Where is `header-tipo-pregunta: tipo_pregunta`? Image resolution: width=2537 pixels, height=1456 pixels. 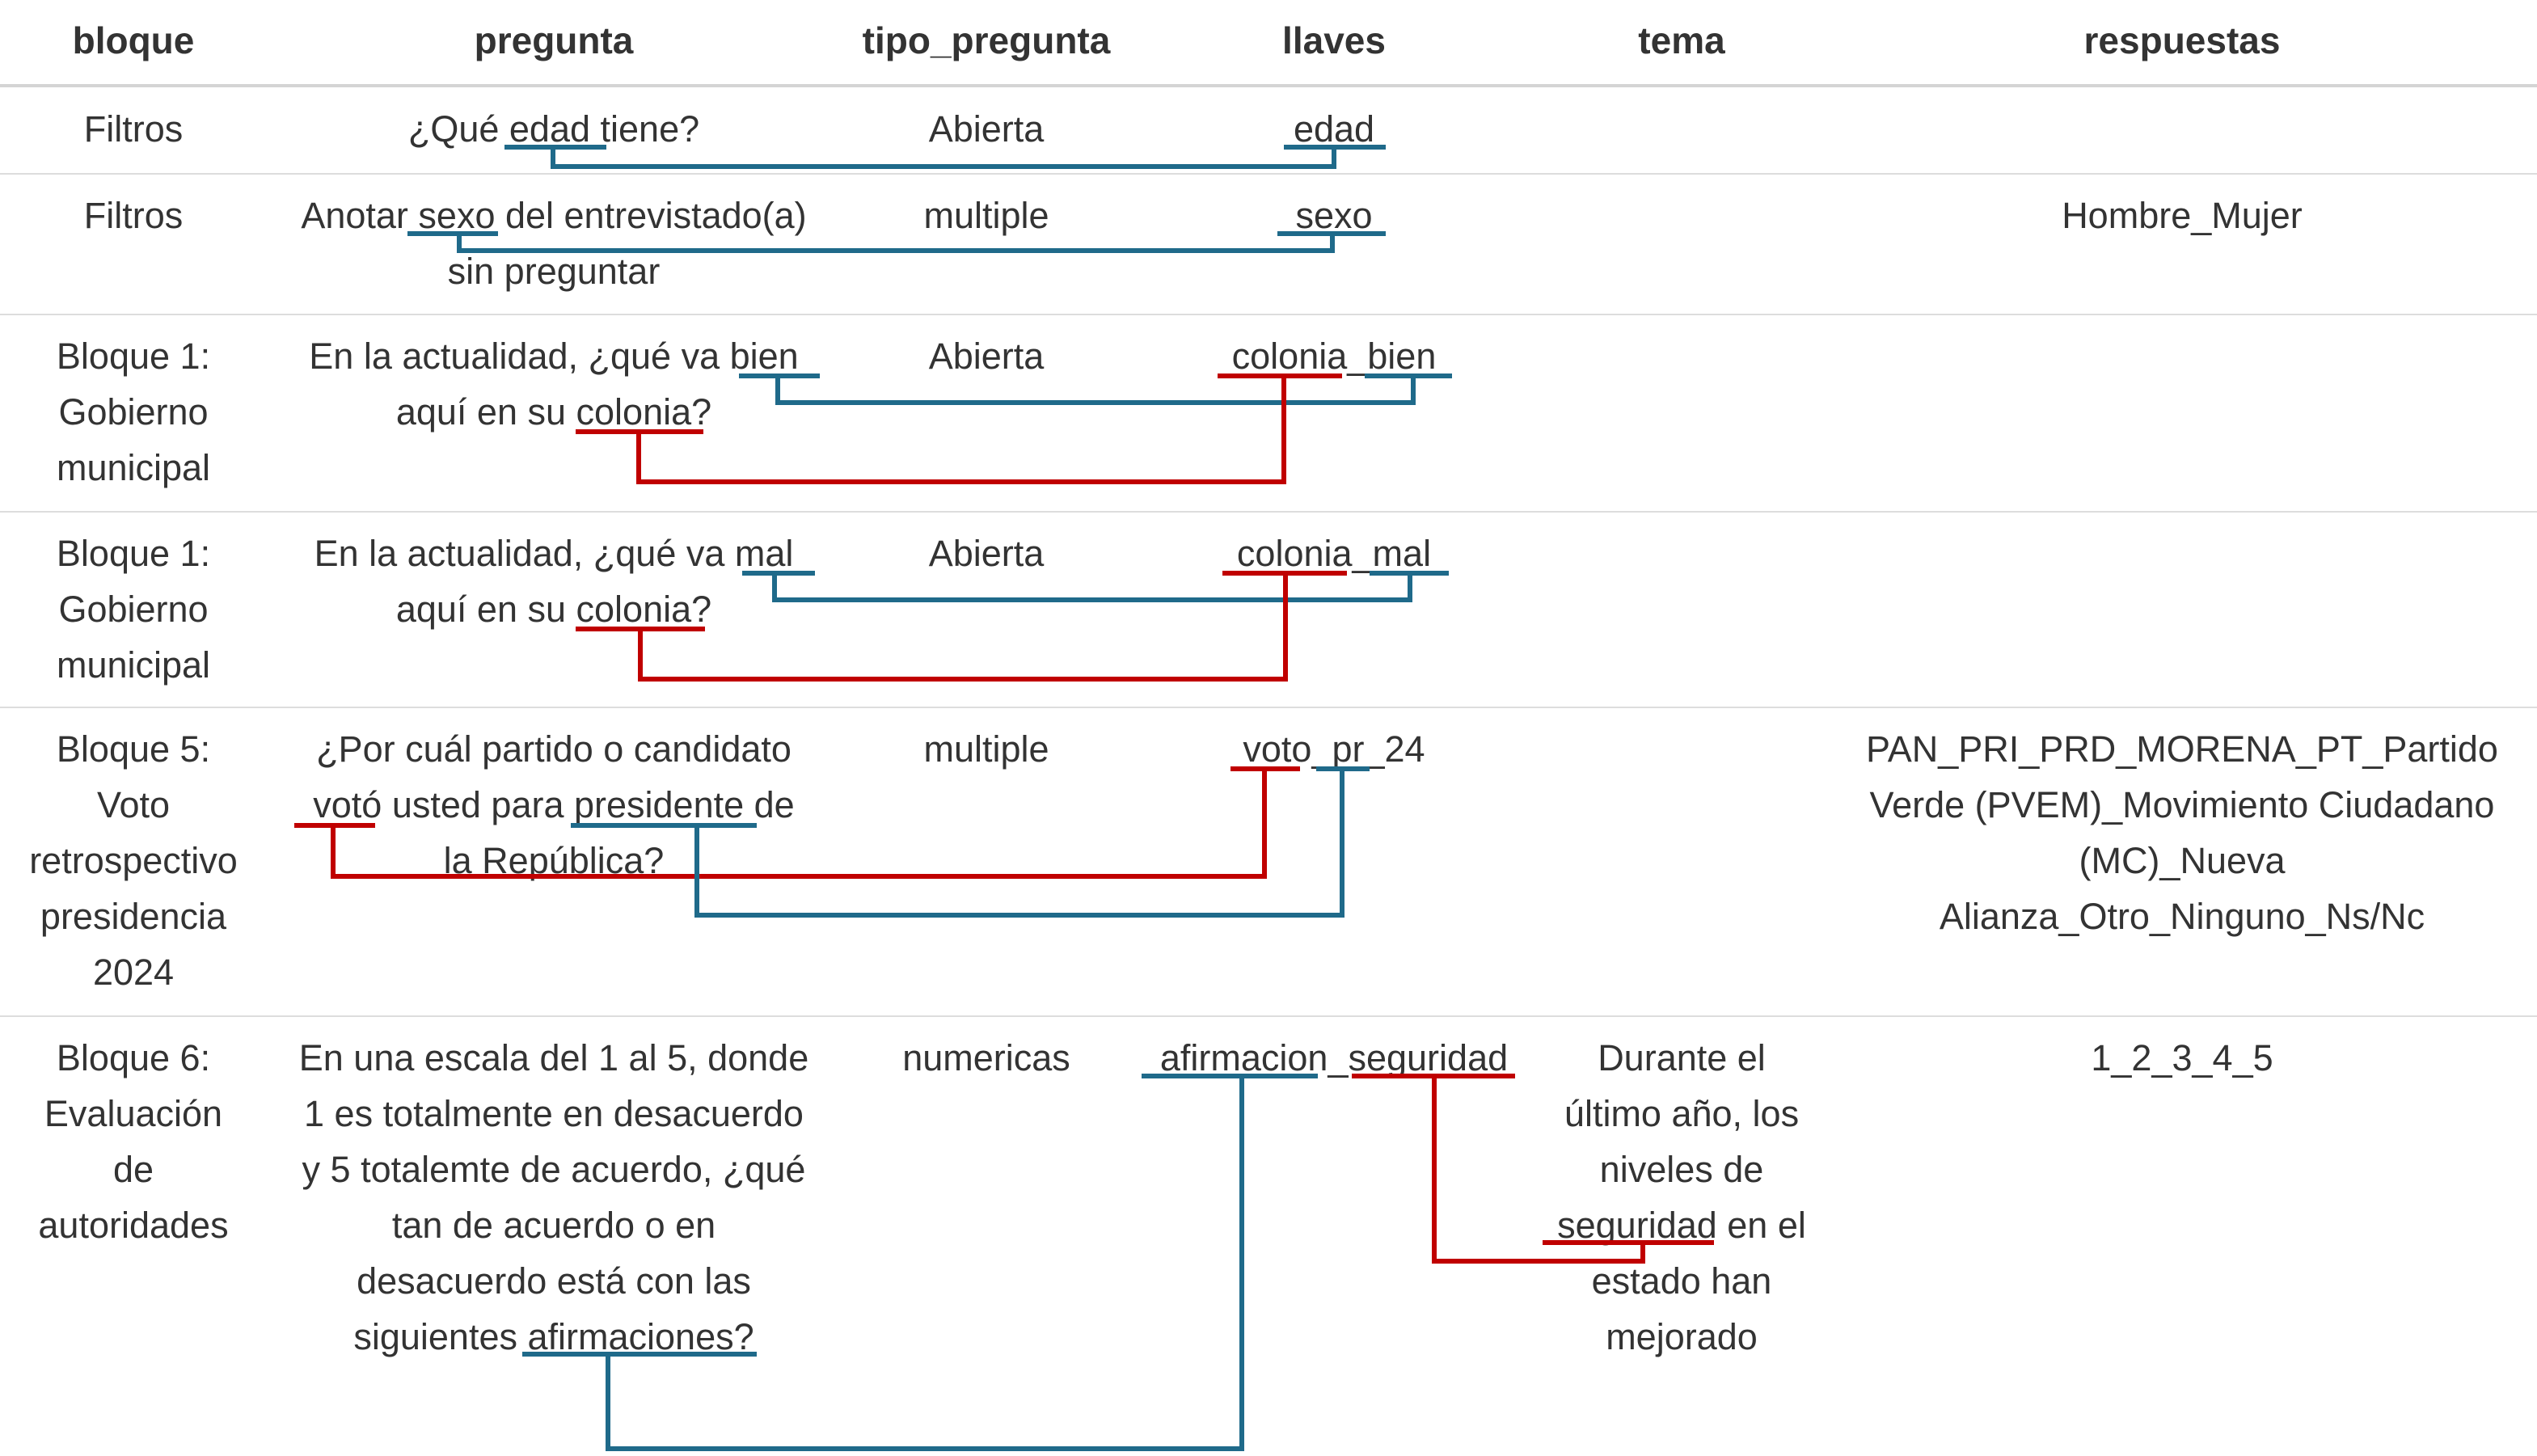
header-tipo-pregunta: tipo_pregunta is located at coordinates (986, 40).